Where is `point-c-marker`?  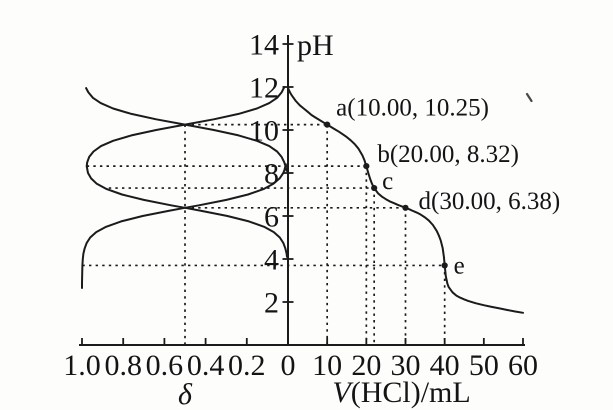 point-c-marker is located at coordinates (374, 188).